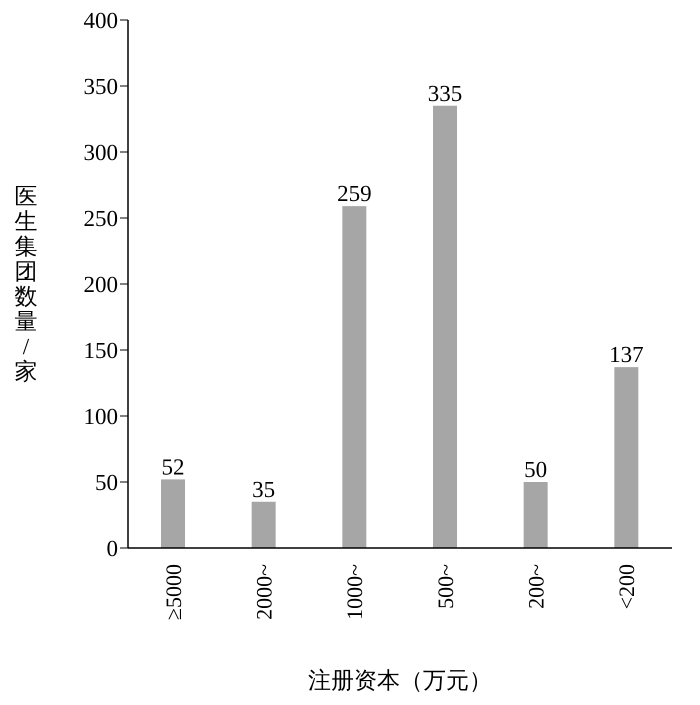  I want to click on x-tick-label: 2000~, so click(264, 592).